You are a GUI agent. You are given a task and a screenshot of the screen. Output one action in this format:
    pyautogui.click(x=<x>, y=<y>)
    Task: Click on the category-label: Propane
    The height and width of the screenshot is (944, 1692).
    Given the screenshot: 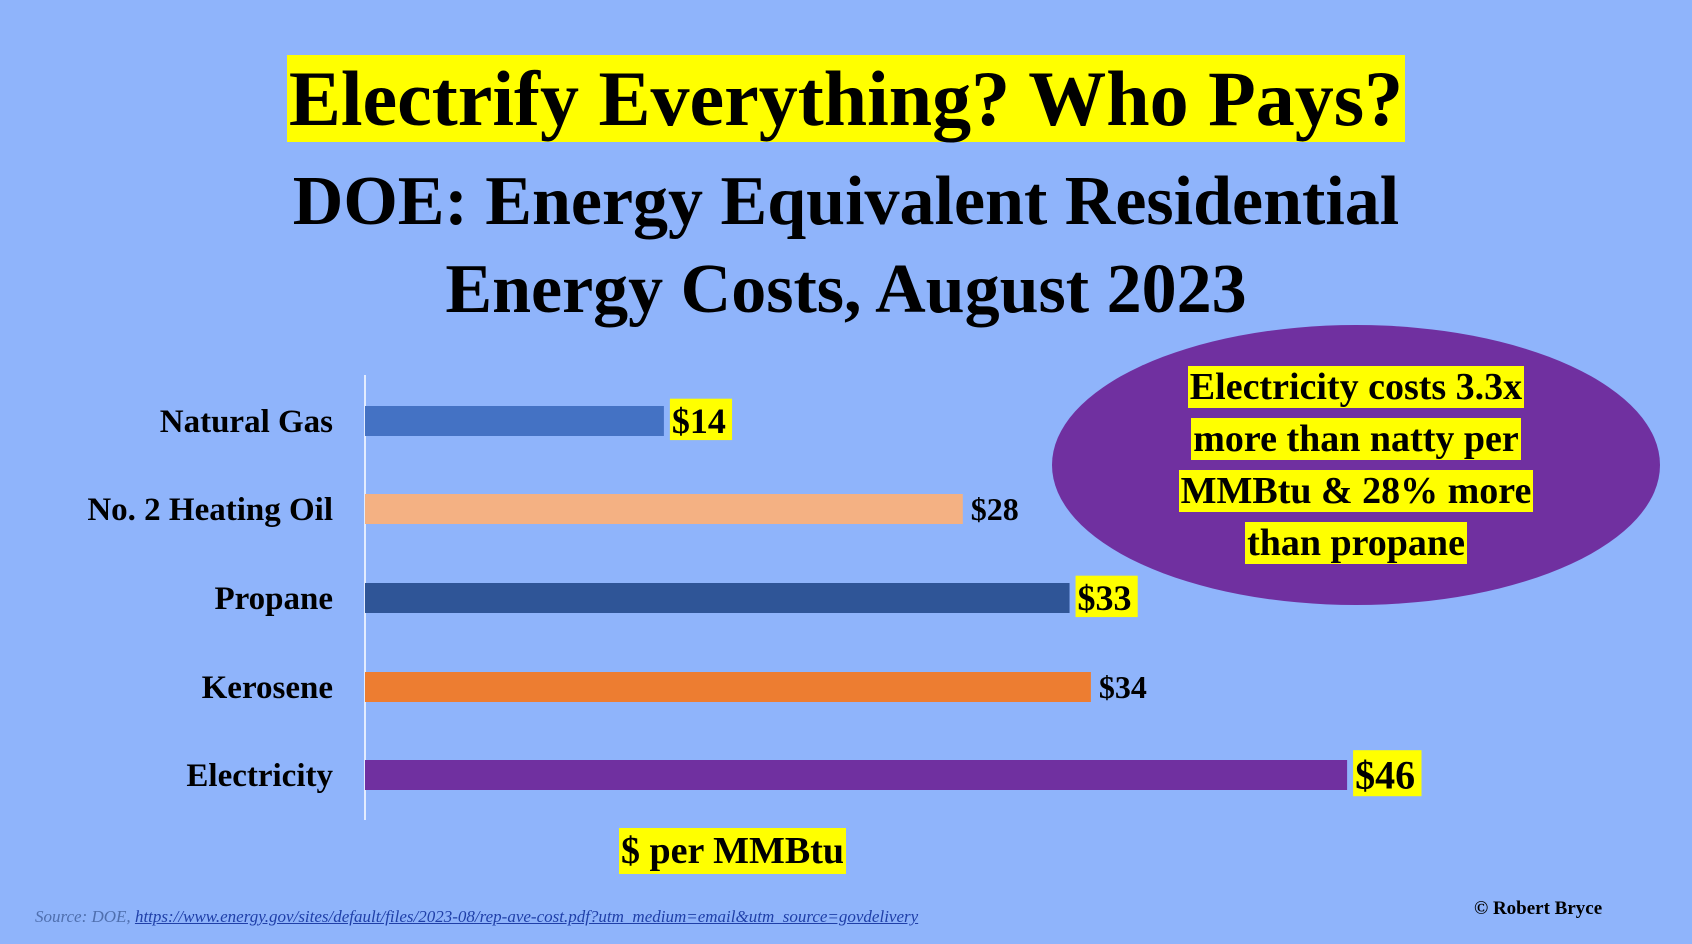 What is the action you would take?
    pyautogui.click(x=273, y=599)
    